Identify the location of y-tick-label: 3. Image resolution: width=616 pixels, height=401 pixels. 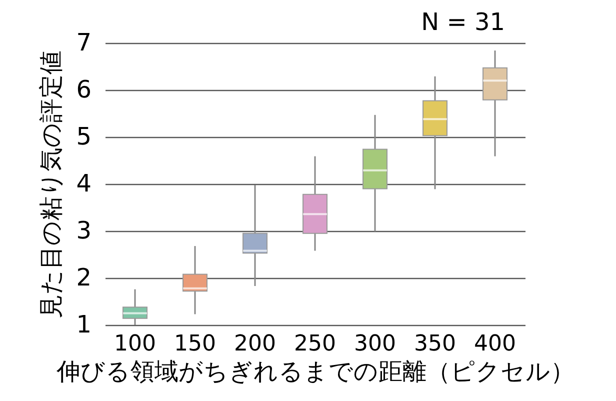
(84, 230).